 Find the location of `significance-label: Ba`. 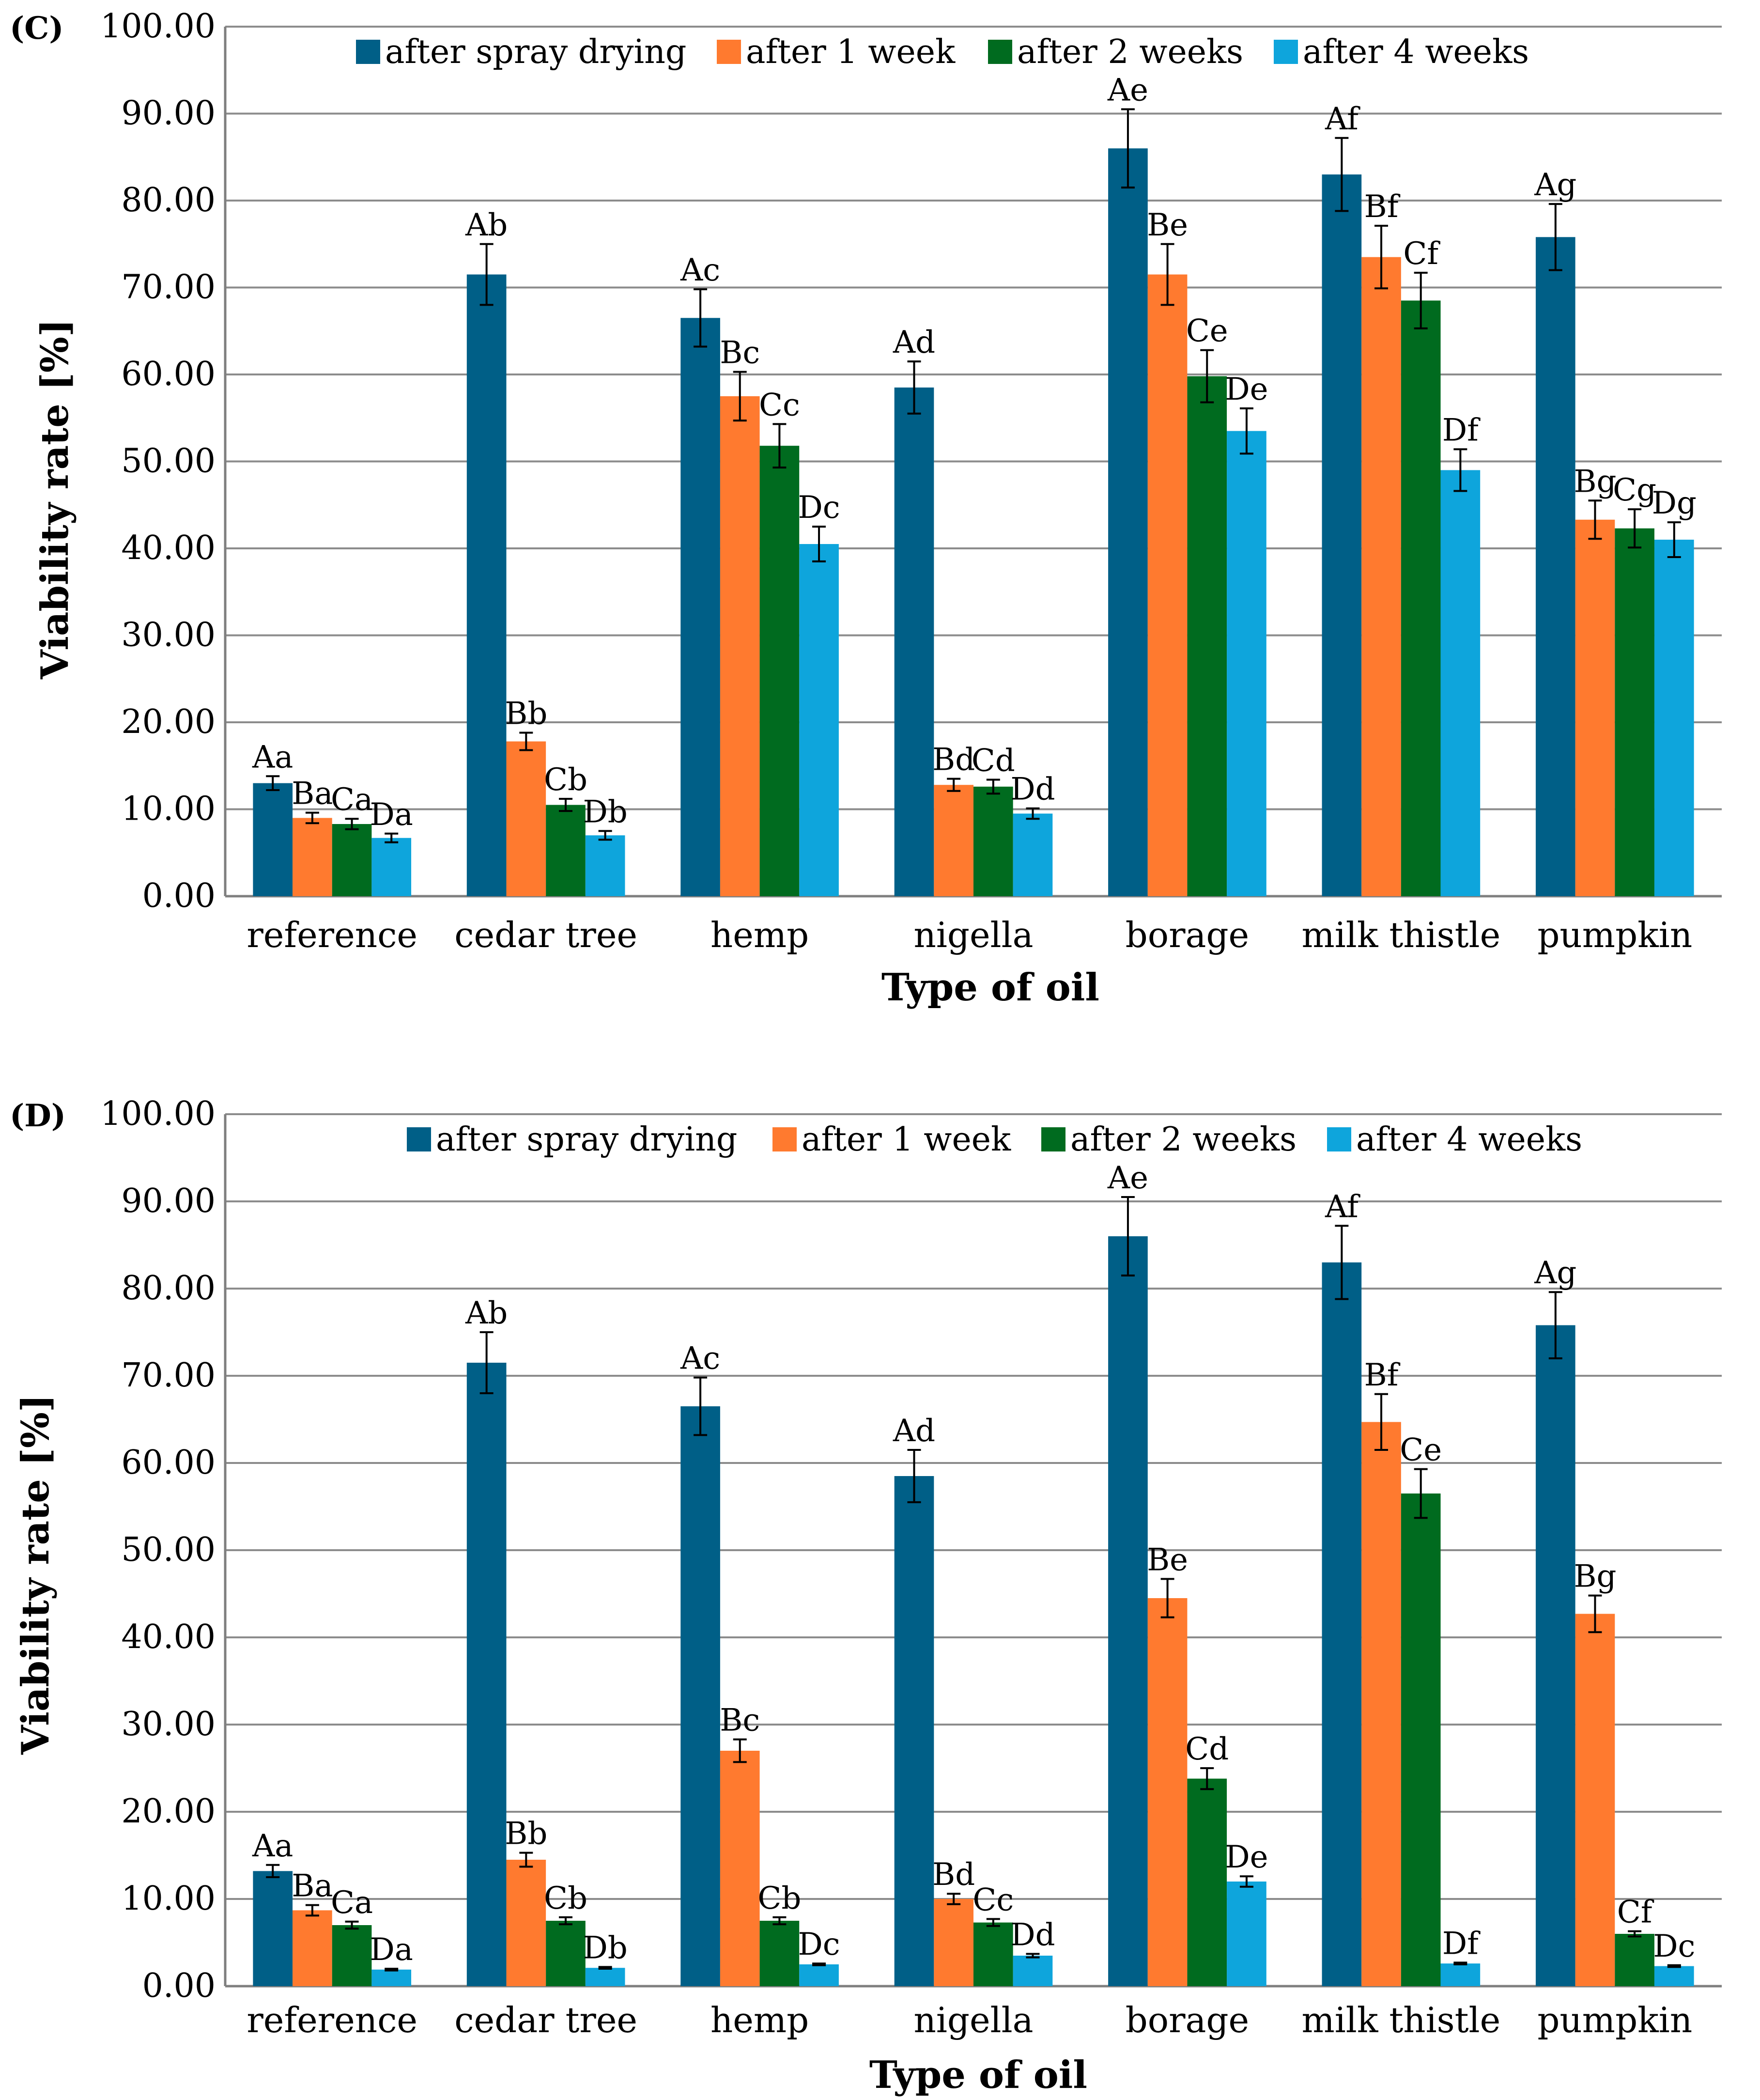

significance-label: Ba is located at coordinates (313, 794).